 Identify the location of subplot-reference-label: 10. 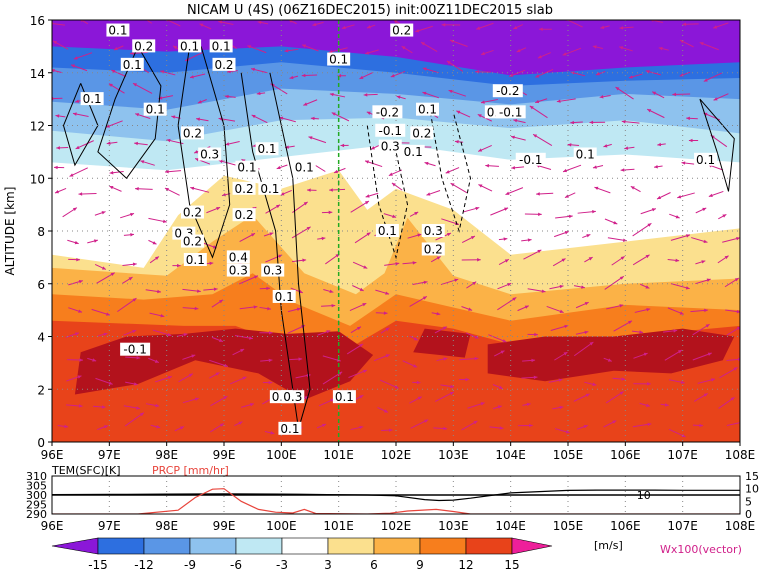
(644, 495).